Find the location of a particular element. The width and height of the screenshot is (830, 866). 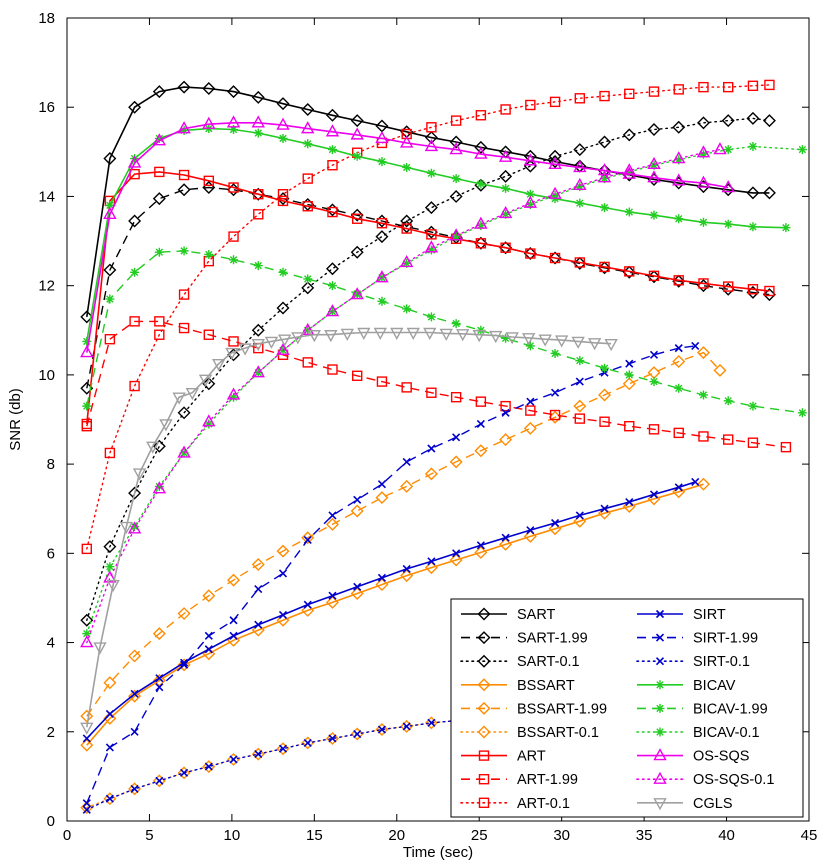

legend-entry-art-0-1: ART-0.1 is located at coordinates (515, 804).